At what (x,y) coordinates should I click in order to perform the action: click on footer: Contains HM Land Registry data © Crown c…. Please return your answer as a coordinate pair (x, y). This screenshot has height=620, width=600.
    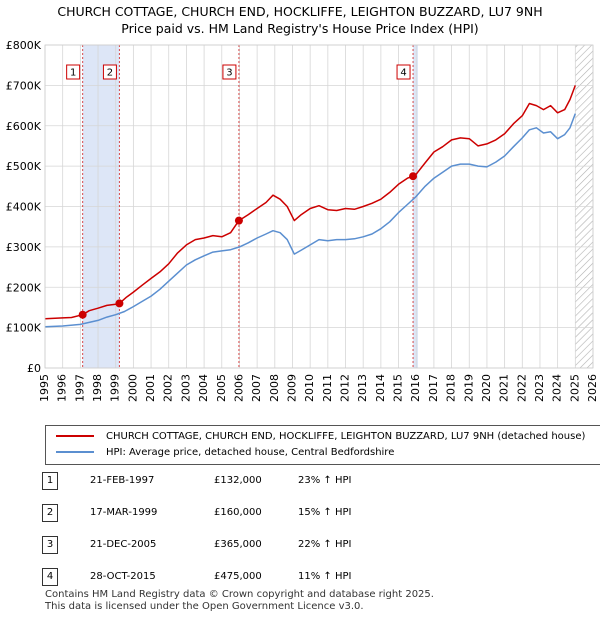
    Looking at the image, I should click on (239, 600).